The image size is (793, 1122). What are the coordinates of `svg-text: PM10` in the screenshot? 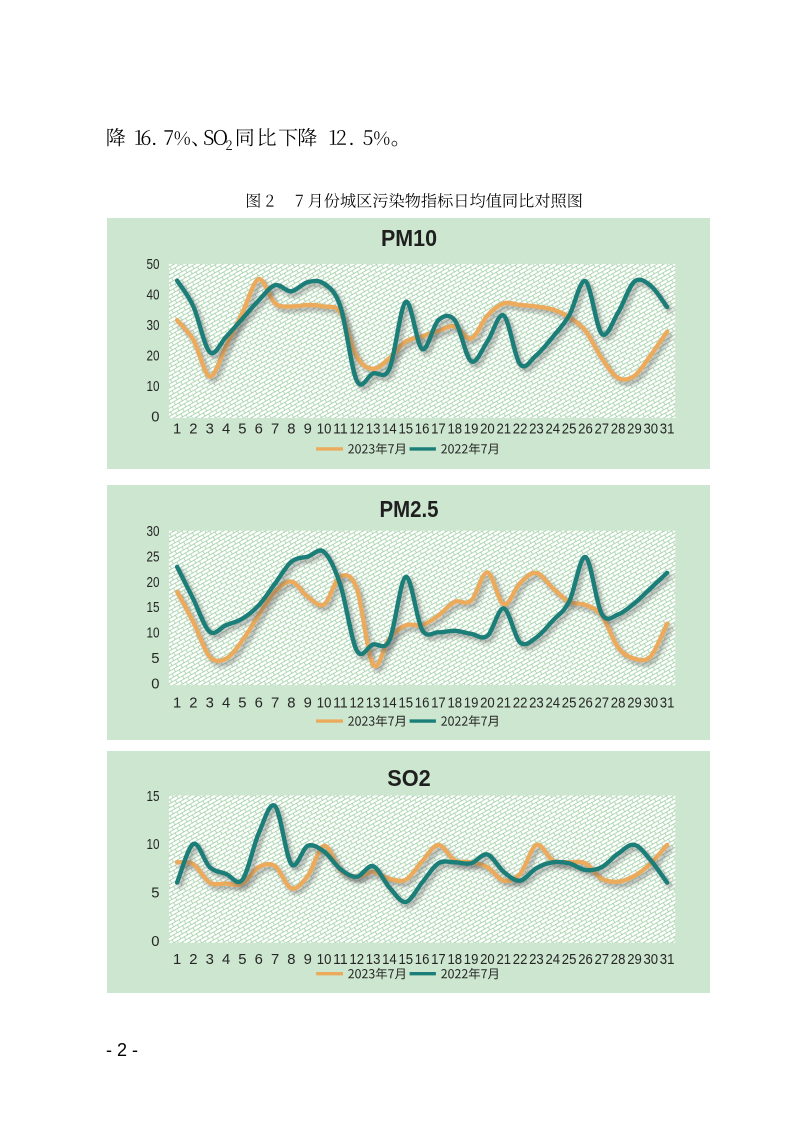 It's located at (409, 238).